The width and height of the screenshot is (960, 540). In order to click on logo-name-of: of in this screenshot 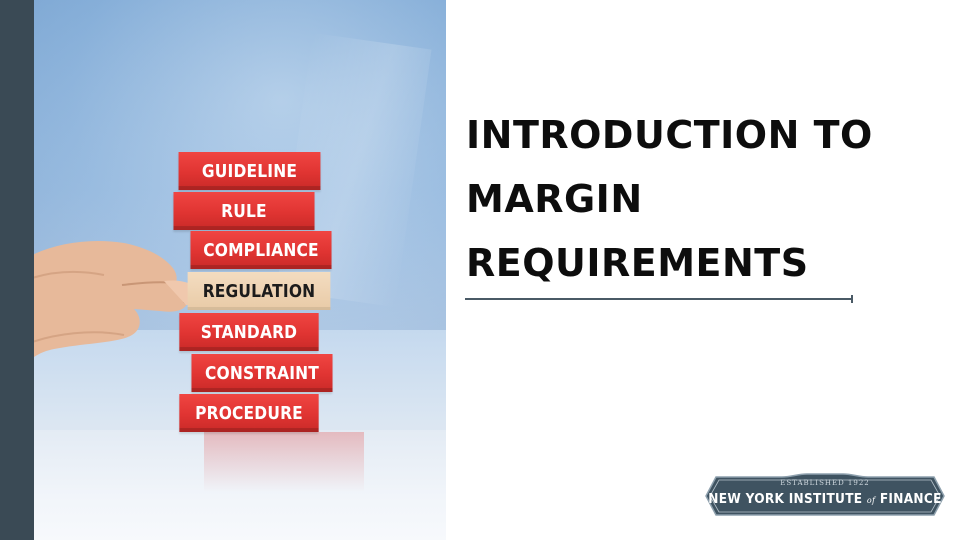, I will do `click(871, 500)`.